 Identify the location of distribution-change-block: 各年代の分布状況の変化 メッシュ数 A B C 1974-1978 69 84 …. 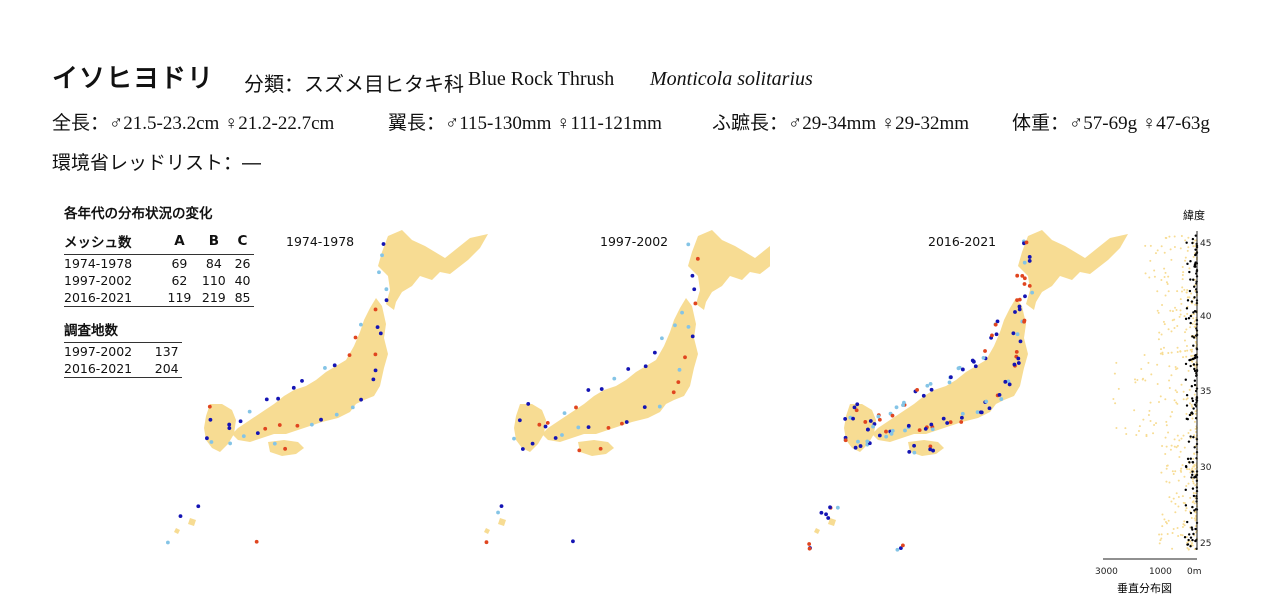
(161, 290).